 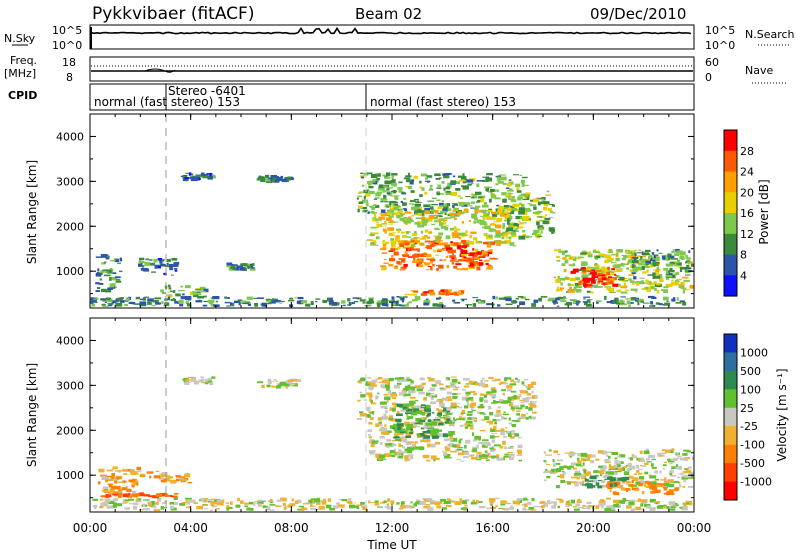 I want to click on freq-left-tick-top: 18, so click(x=69, y=62).